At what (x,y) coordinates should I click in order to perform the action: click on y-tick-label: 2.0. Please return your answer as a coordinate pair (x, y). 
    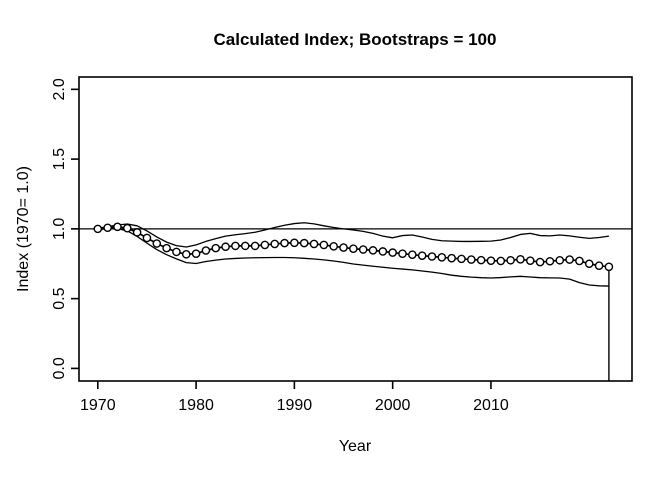
    Looking at the image, I should click on (59, 89).